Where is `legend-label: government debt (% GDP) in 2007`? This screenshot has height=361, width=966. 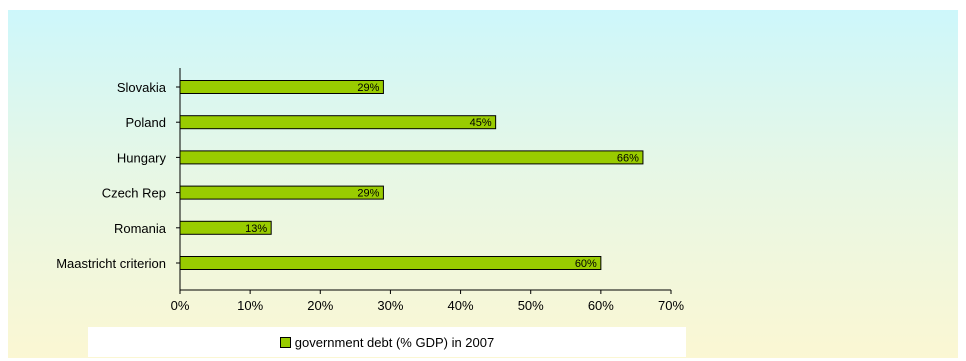 legend-label: government debt (% GDP) in 2007 is located at coordinates (394, 342).